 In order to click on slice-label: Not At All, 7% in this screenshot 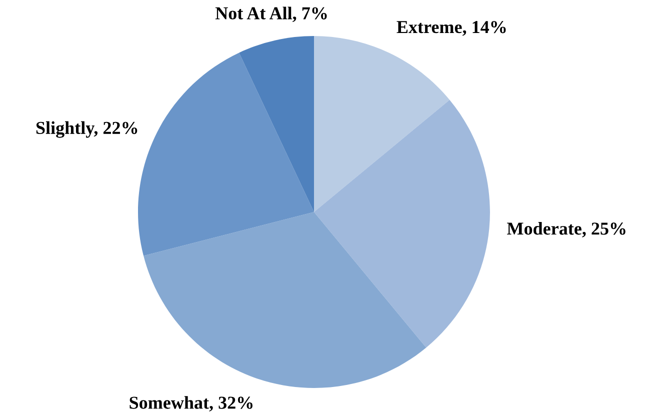, I will do `click(271, 14)`.